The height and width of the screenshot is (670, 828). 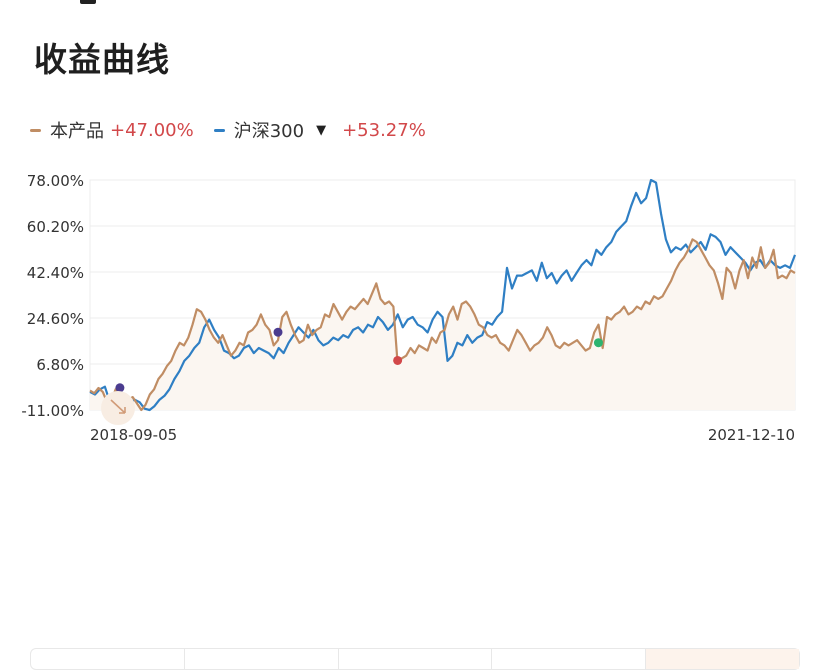 I want to click on legend-index-value: +53.27%, so click(x=384, y=130).